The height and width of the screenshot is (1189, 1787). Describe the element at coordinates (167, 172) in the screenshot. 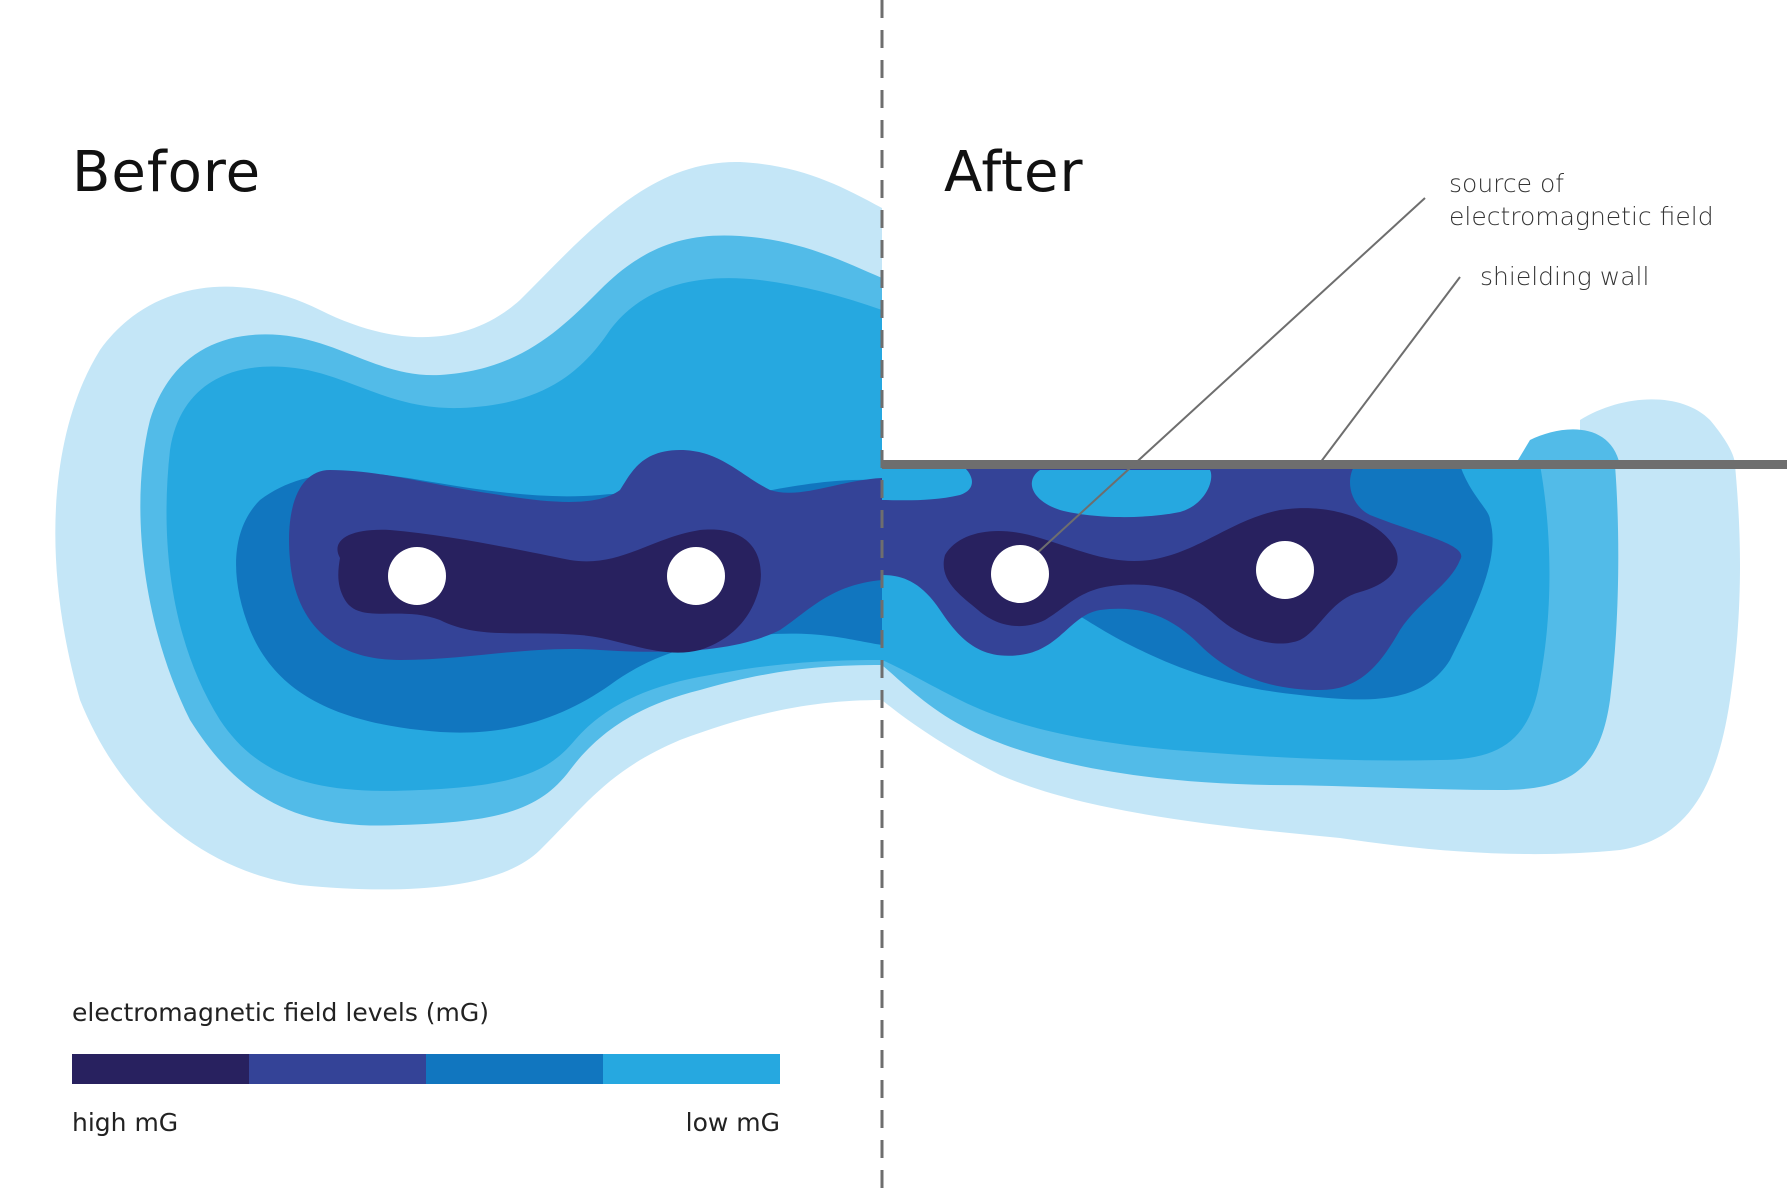

I see `before-heading: Before` at that location.